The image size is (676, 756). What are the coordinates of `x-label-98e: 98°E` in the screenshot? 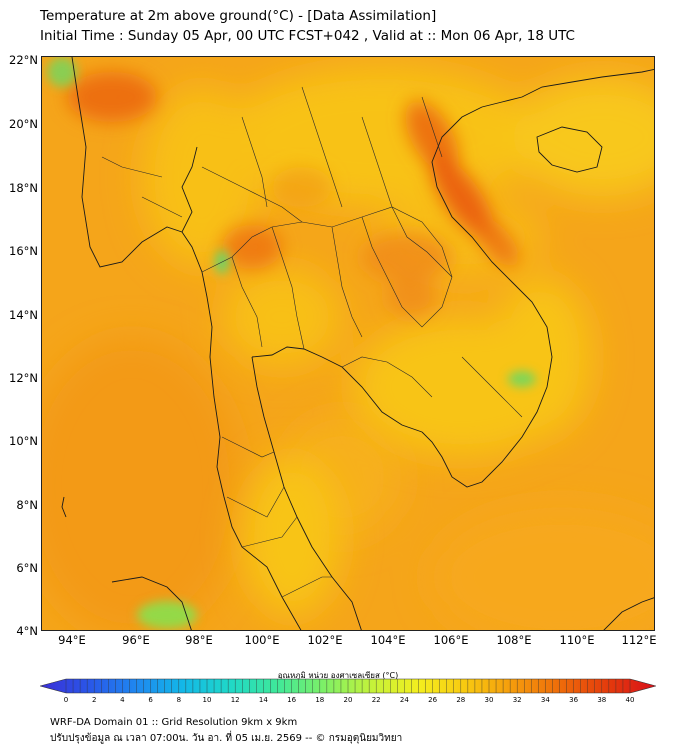 It's located at (199, 640).